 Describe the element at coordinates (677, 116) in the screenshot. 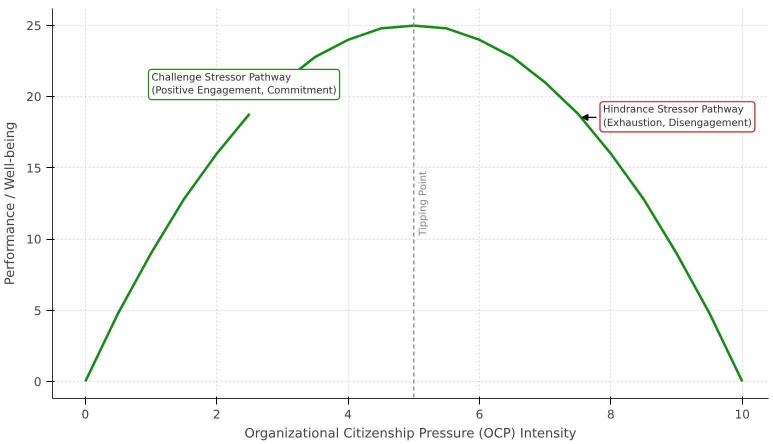

I see `annotation: Hindrance Stressor Pathway (Exhaustion, Disengagement)` at that location.